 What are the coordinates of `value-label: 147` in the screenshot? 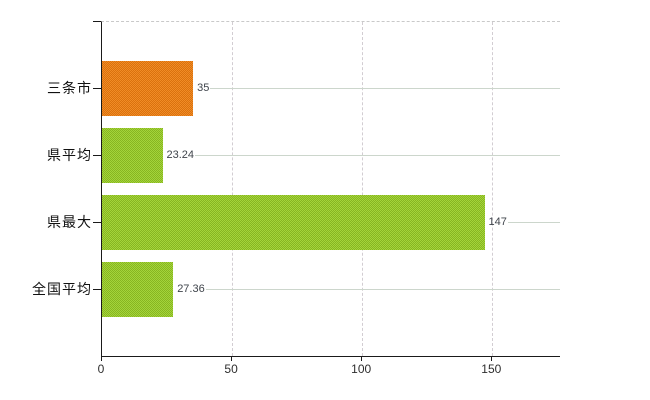 It's located at (497, 222).